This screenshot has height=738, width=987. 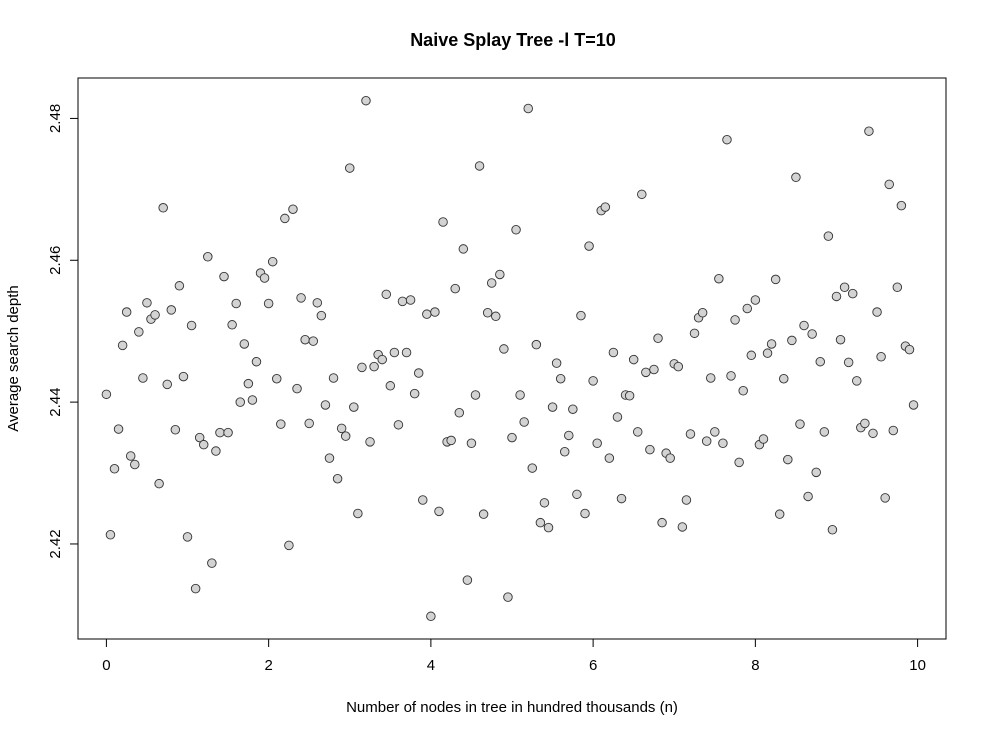 What do you see at coordinates (513, 40) in the screenshot?
I see `chart-title: Naive Splay Tree -l T=10` at bounding box center [513, 40].